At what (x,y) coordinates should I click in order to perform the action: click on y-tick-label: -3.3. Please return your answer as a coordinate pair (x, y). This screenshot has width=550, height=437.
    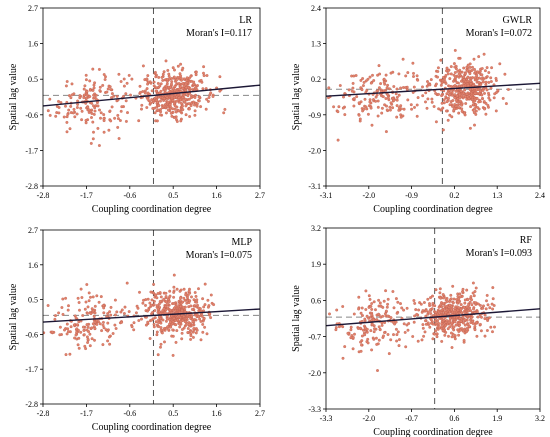
    Looking at the image, I should click on (314, 409).